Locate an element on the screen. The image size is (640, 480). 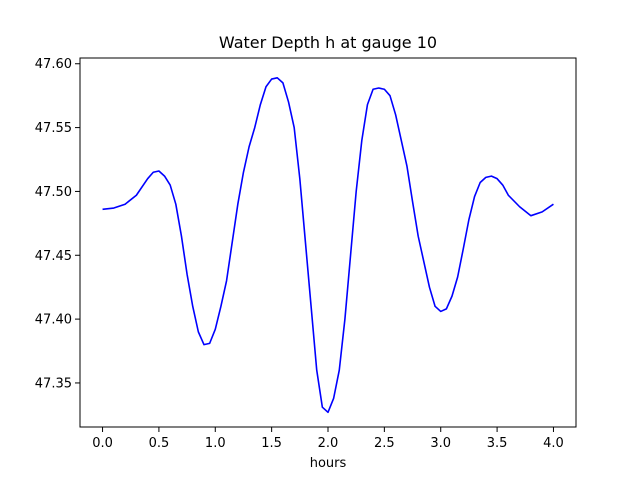
x-tick-label: 1.5 is located at coordinates (271, 443).